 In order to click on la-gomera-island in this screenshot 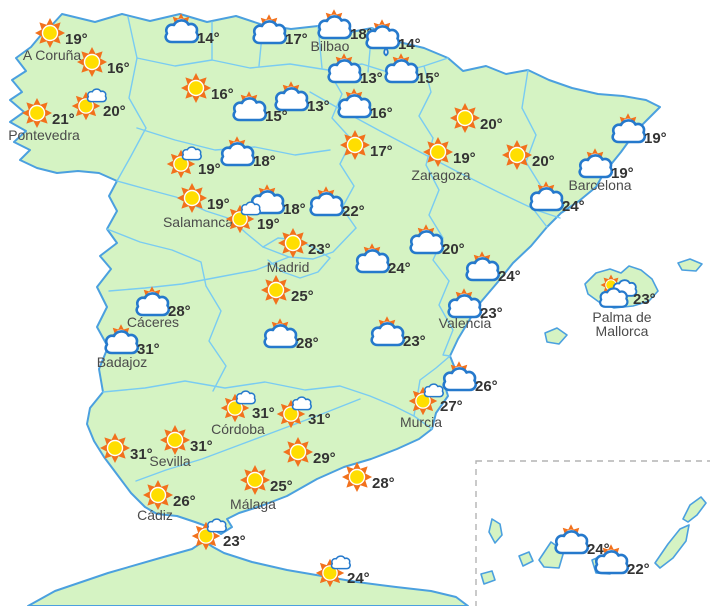, I will do `click(526, 559)`.